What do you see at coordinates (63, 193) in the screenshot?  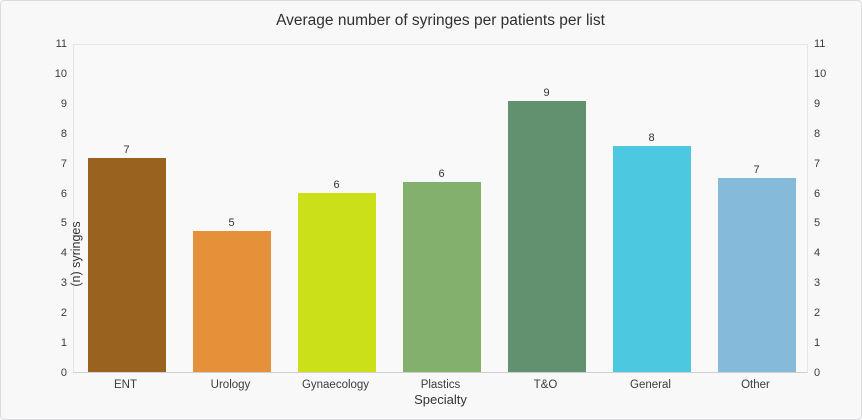 I see `y-tick-left-6: 6` at bounding box center [63, 193].